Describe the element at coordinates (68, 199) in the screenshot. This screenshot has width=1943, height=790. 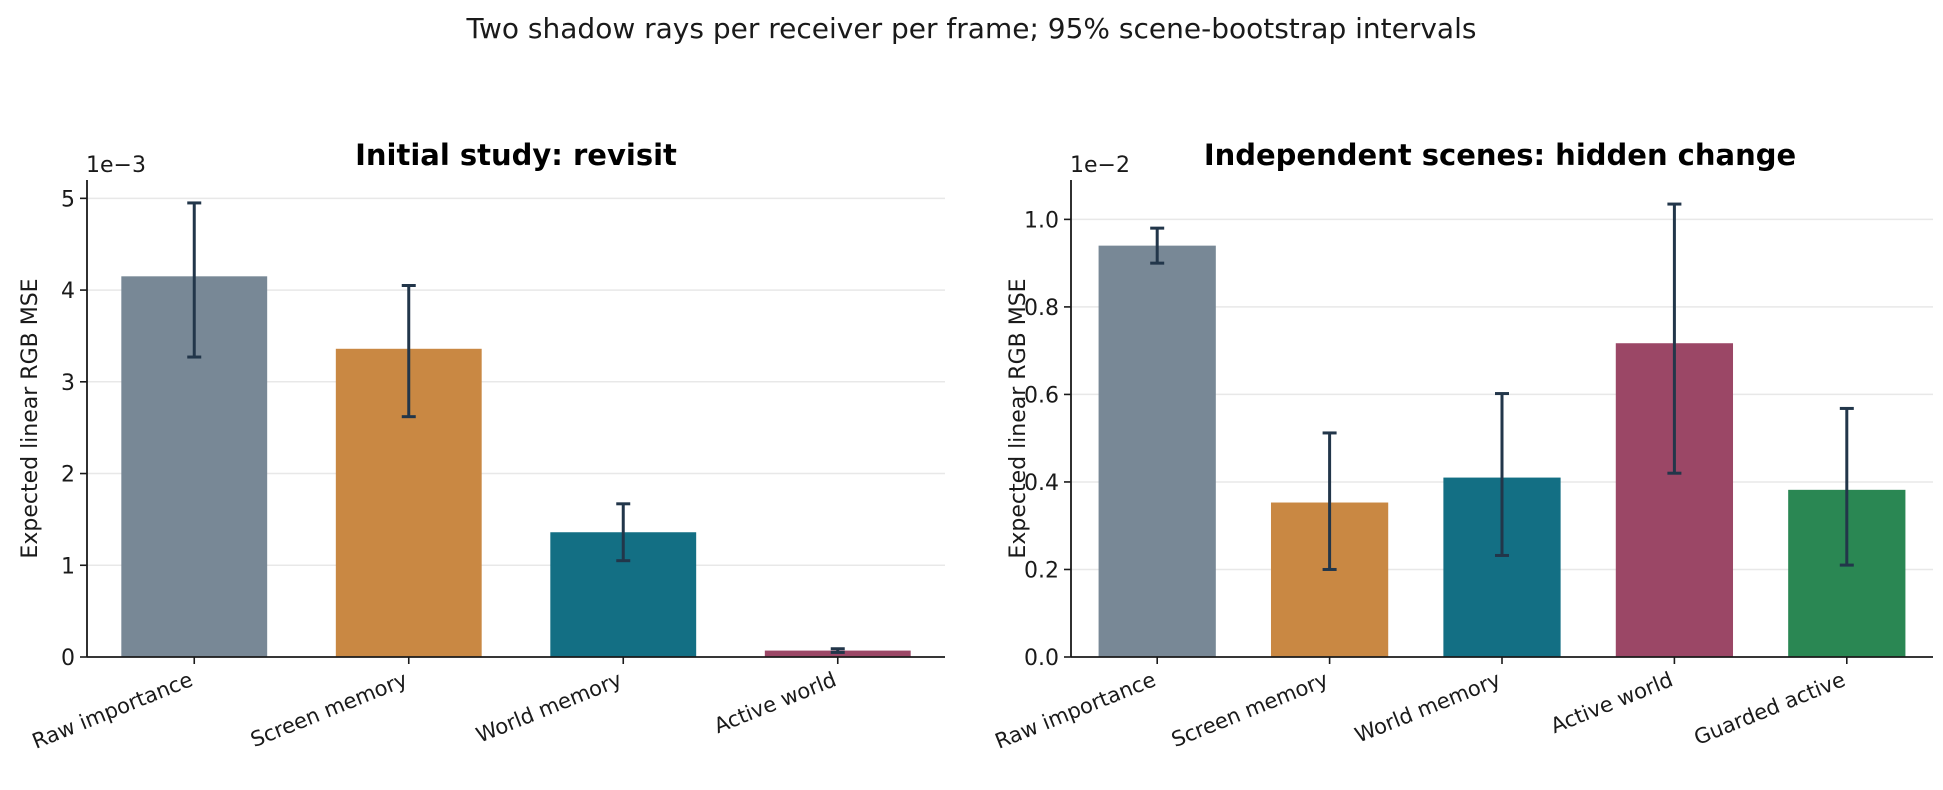
I see `panel-1-y-tick-label: 5` at that location.